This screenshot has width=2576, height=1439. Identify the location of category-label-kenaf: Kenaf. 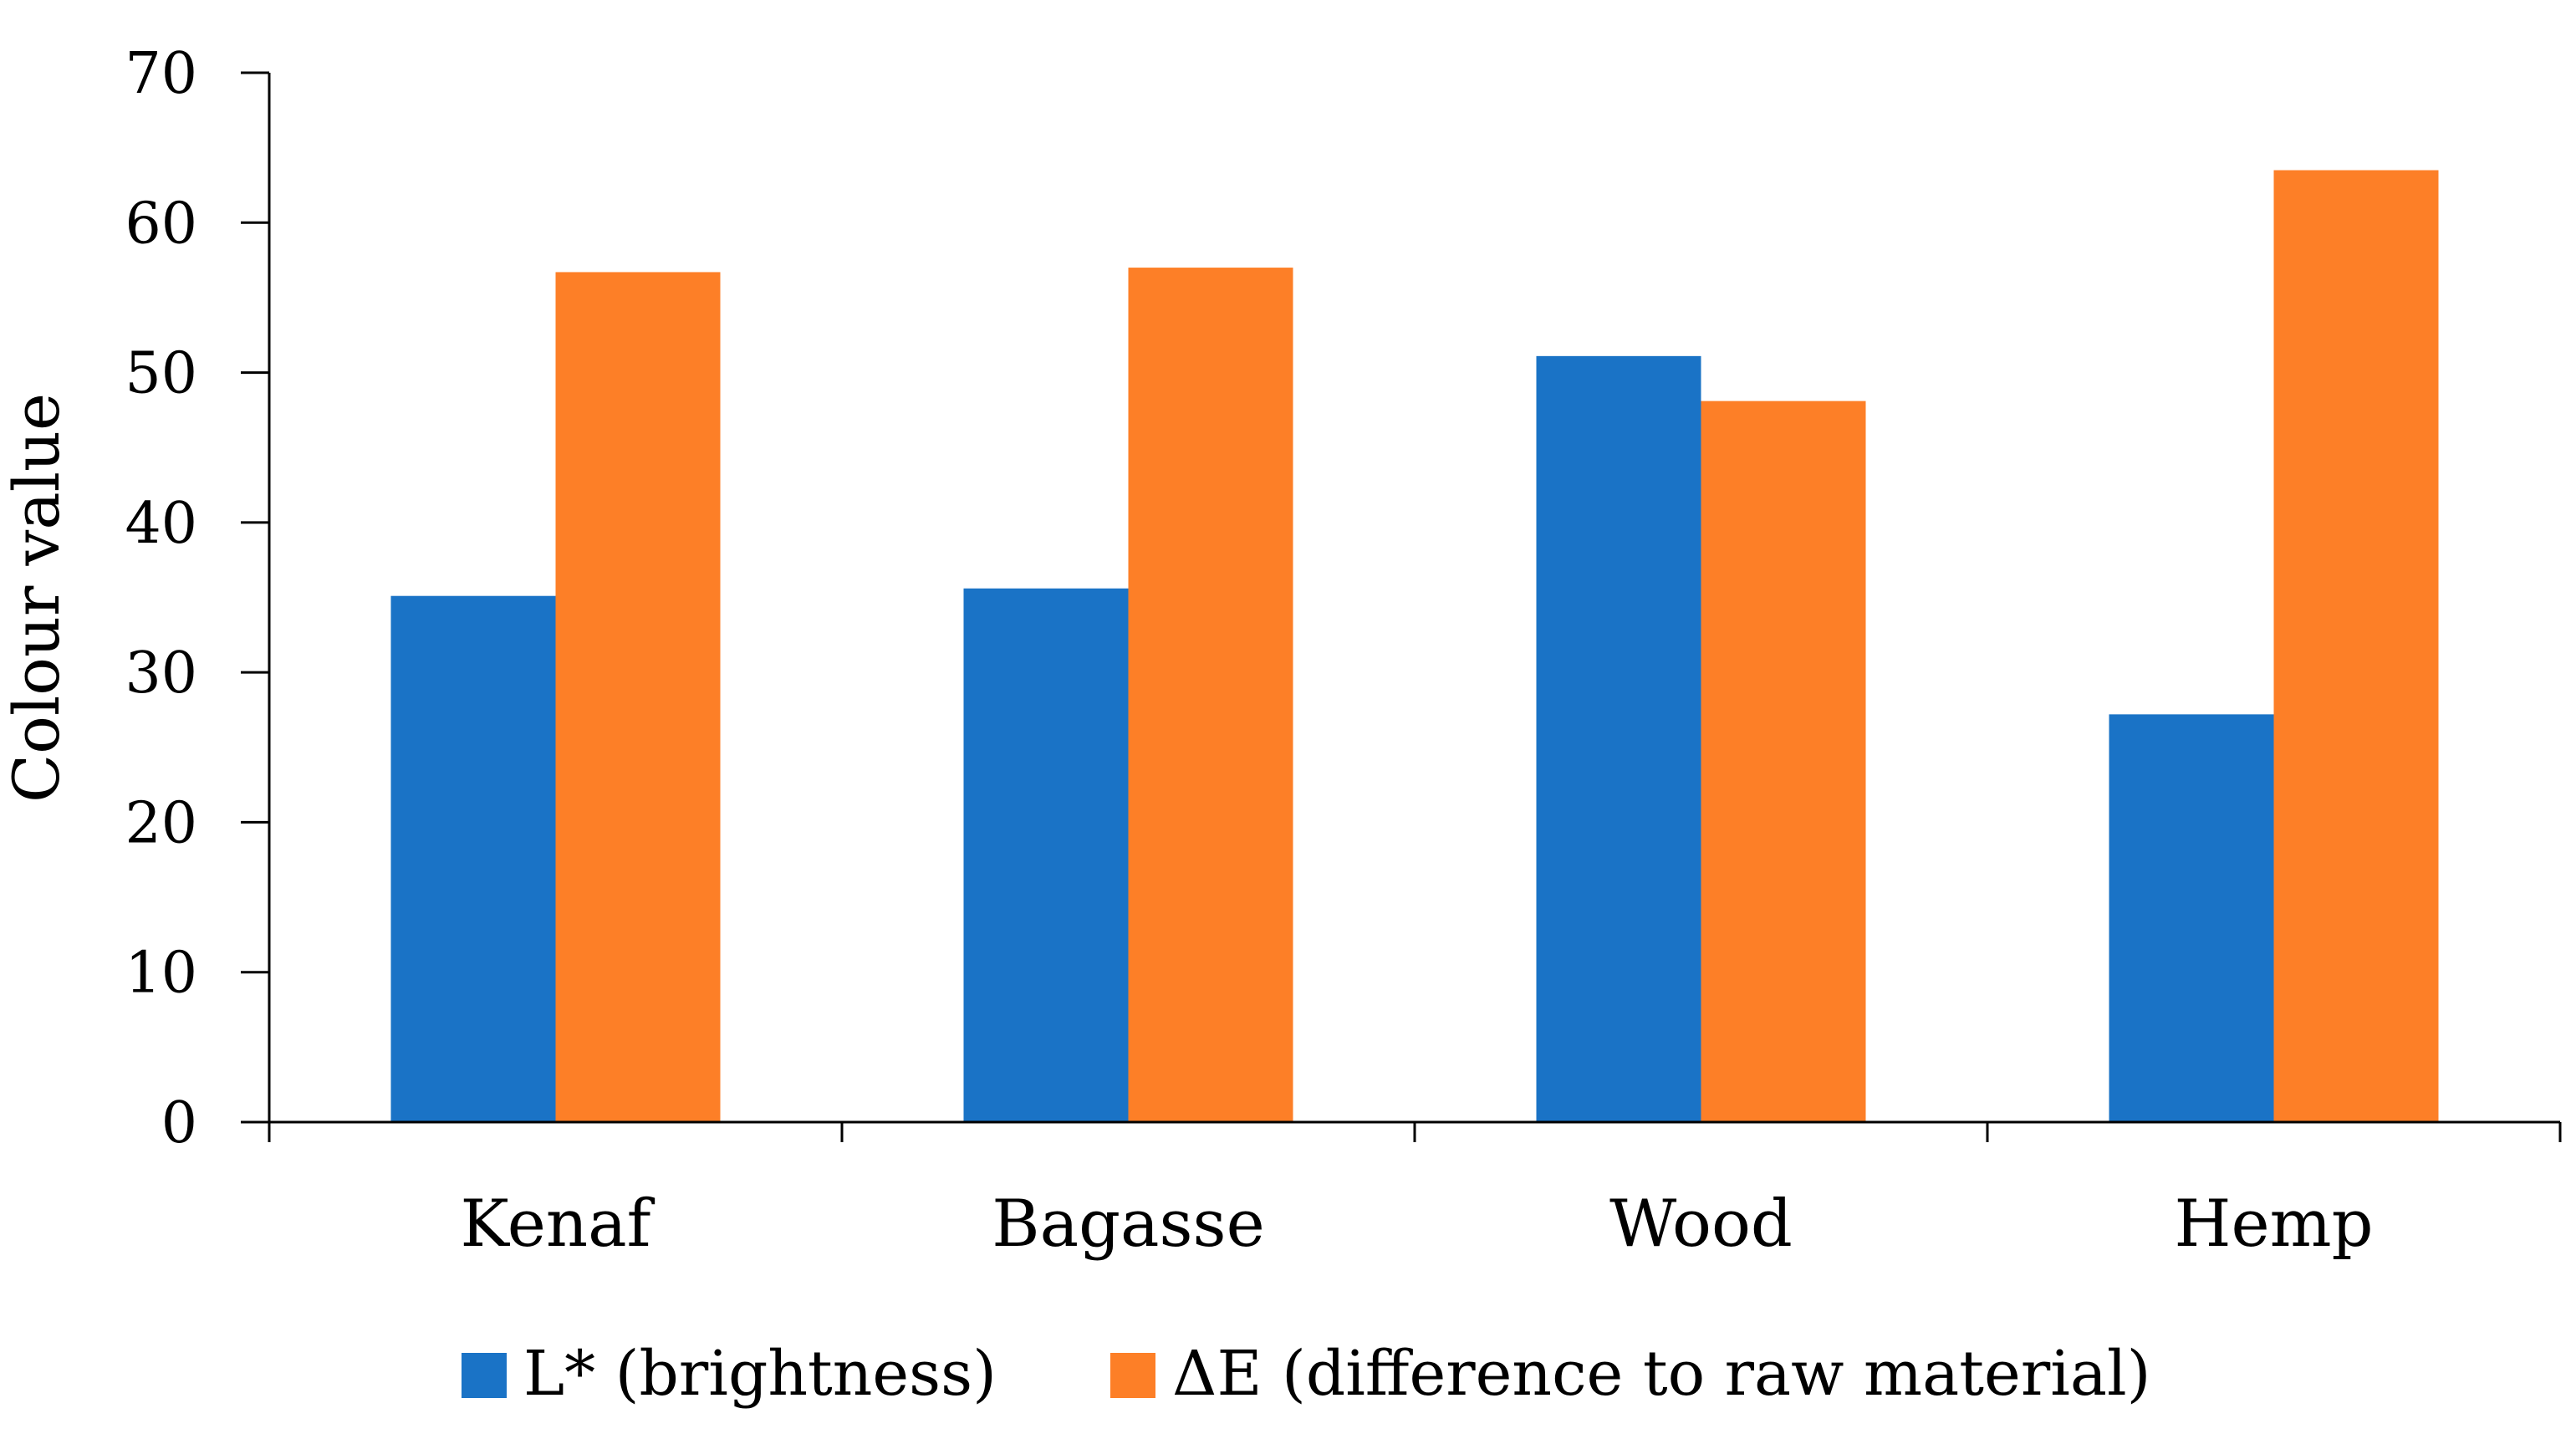
(558, 1224).